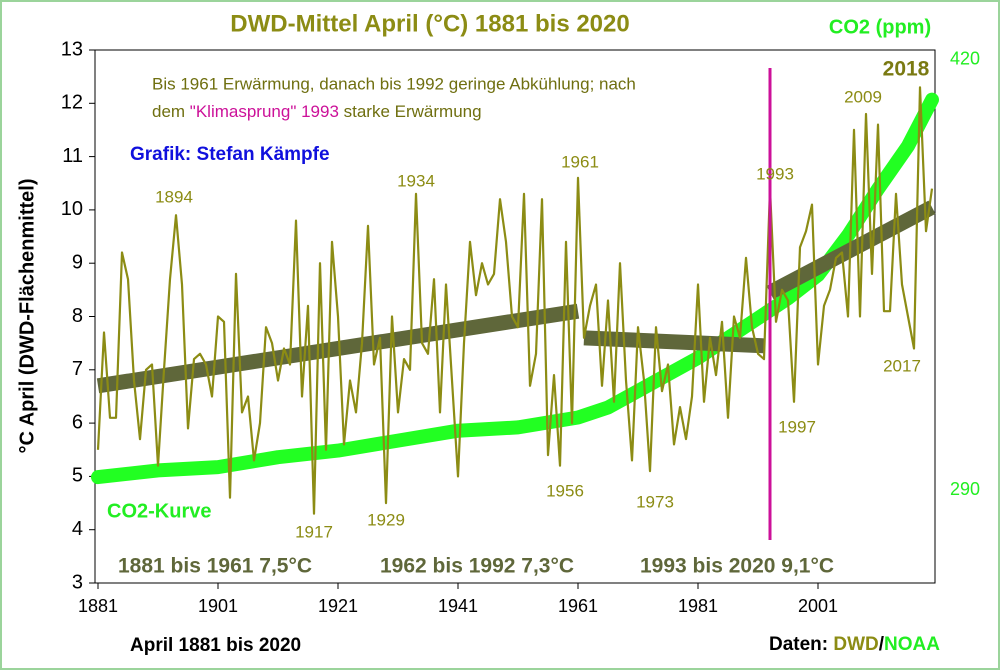 This screenshot has width=1000, height=670. I want to click on y-tick-label: 7, so click(77, 369).